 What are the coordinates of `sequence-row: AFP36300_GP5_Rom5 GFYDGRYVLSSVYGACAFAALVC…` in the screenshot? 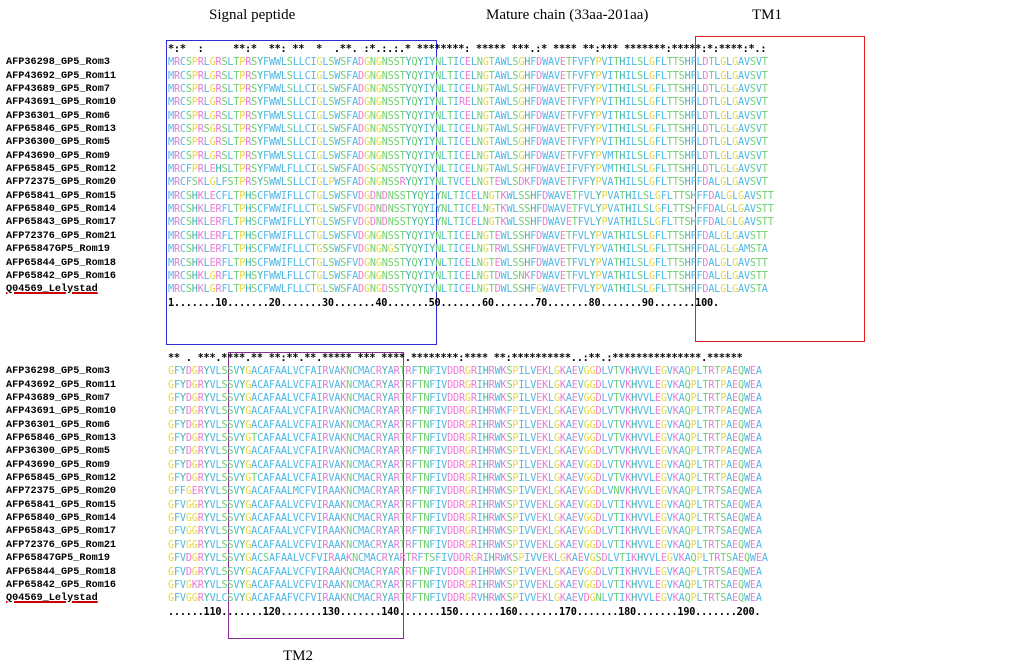 It's located at (387, 451).